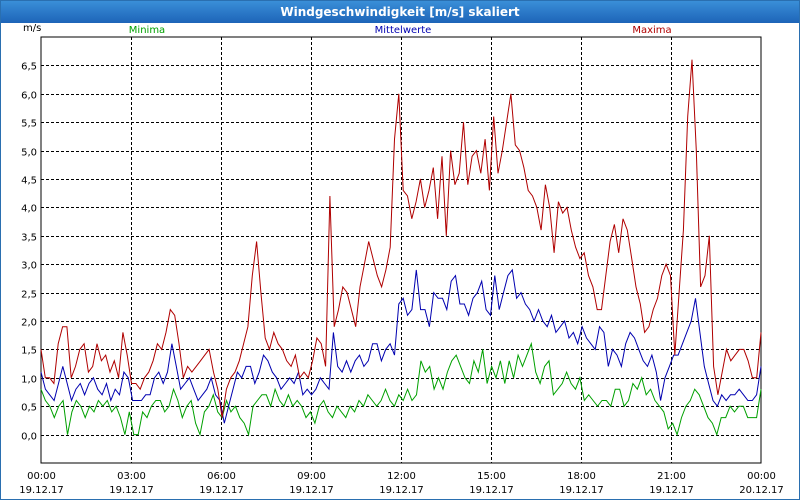  What do you see at coordinates (221, 476) in the screenshot?
I see `x-tick-time: 06:00` at bounding box center [221, 476].